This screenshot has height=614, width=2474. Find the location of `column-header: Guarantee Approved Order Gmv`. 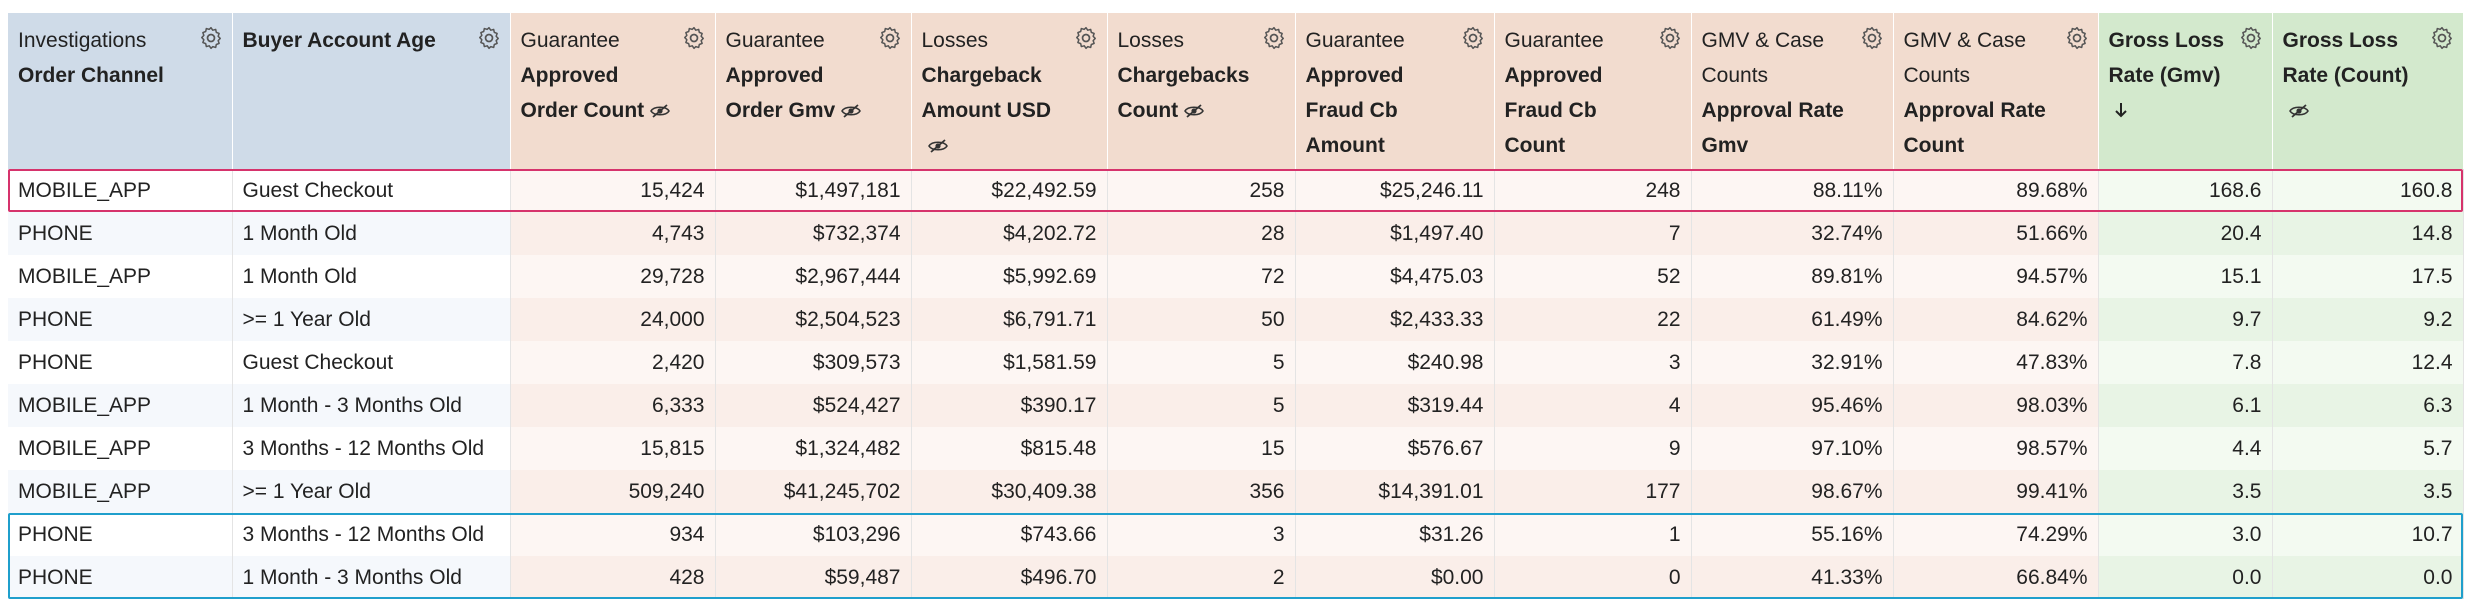

column-header: Guarantee Approved Order Gmv is located at coordinates (813, 91).